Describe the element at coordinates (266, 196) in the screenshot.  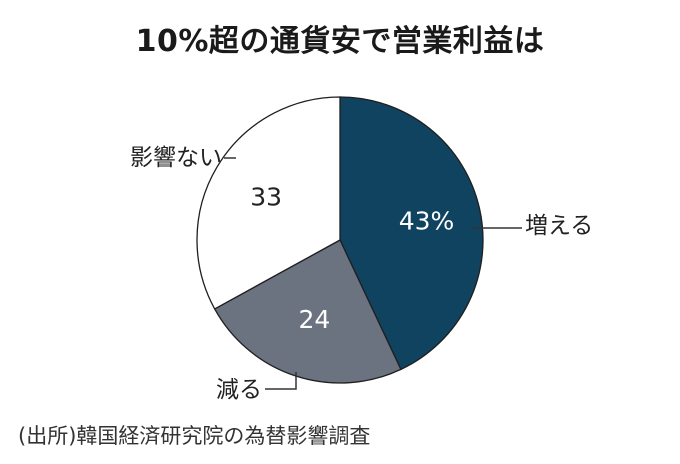
I see `slice-value-label-3: 33` at that location.